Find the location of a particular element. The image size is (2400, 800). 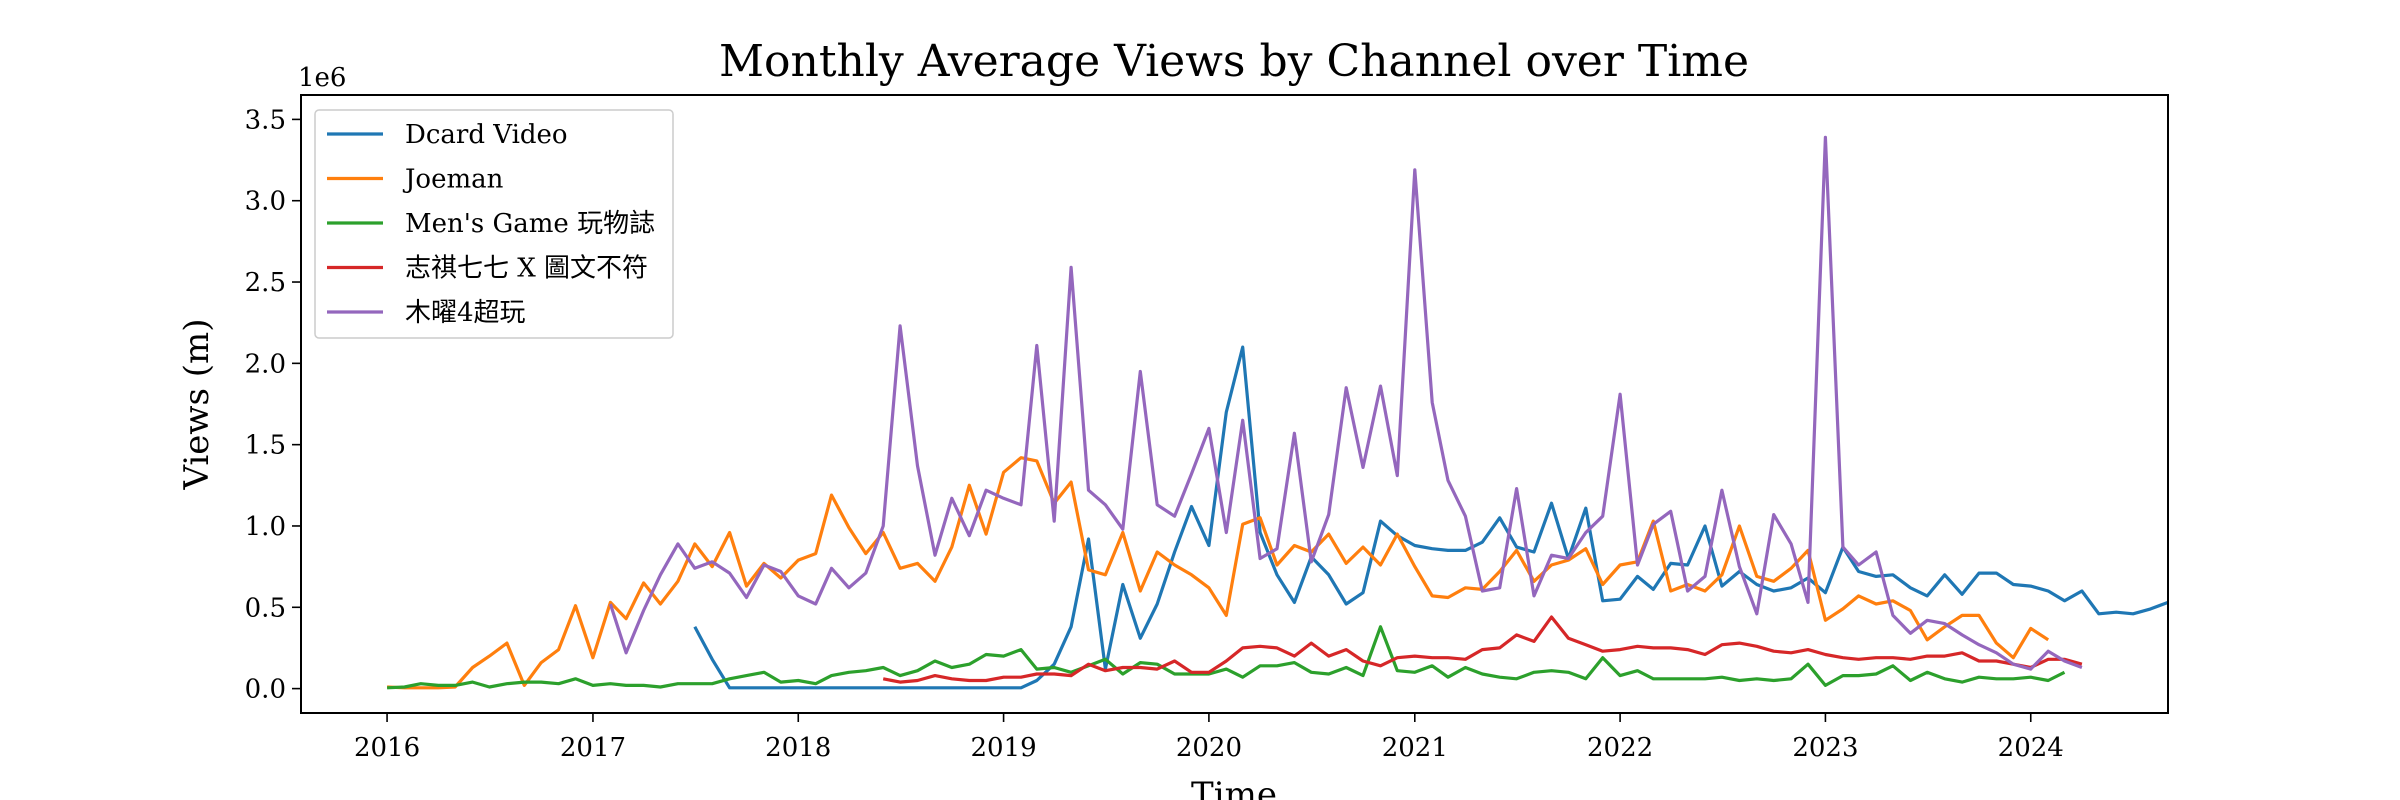

y-tick-label: 0.0 is located at coordinates (265, 690).